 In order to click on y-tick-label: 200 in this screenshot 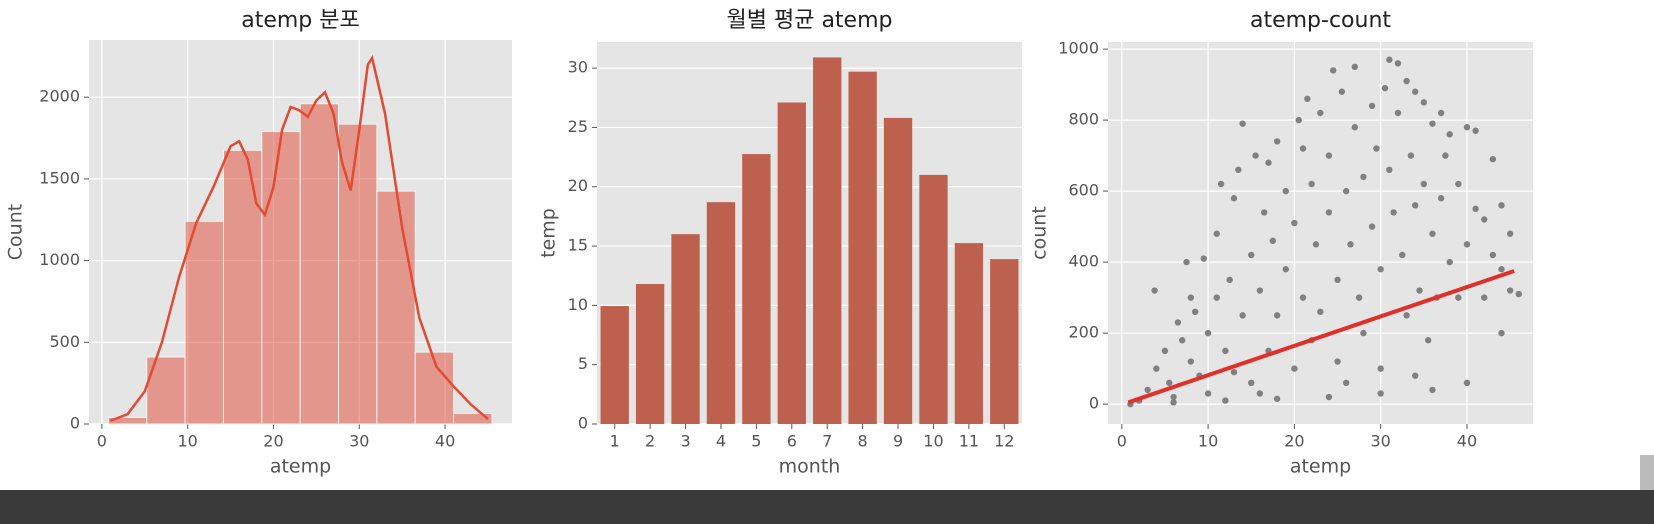, I will do `click(1083, 332)`.